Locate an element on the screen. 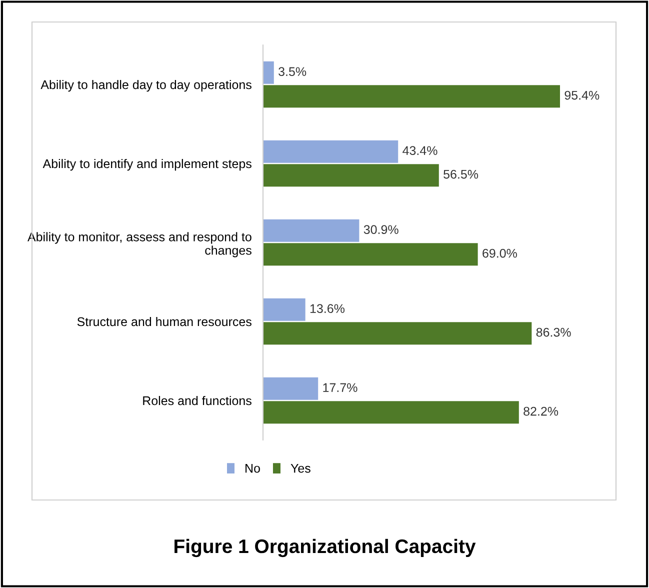 The width and height of the screenshot is (649, 588). data-label: 82.2% is located at coordinates (541, 411).